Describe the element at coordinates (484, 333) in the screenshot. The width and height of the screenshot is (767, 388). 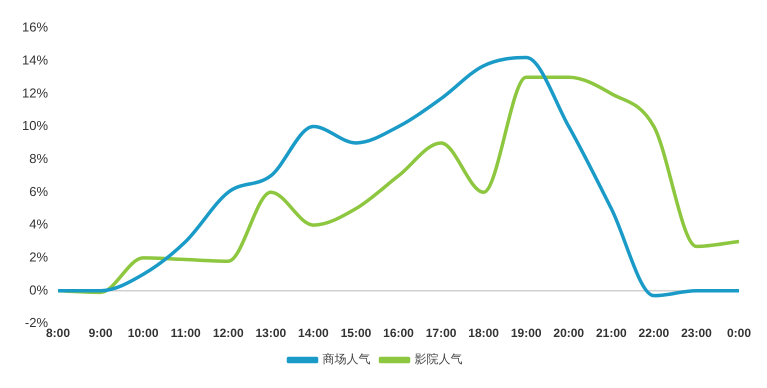
I see `x-tick-label: 18:00` at that location.